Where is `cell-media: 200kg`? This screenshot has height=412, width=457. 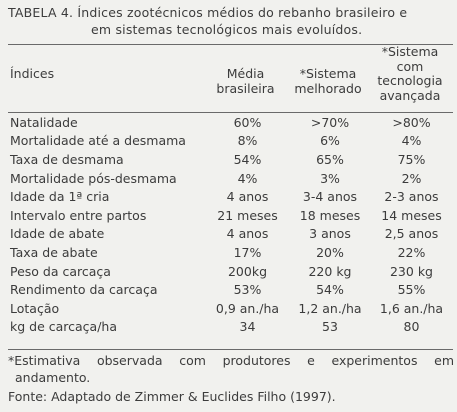
cell-media: 200kg is located at coordinates (247, 271).